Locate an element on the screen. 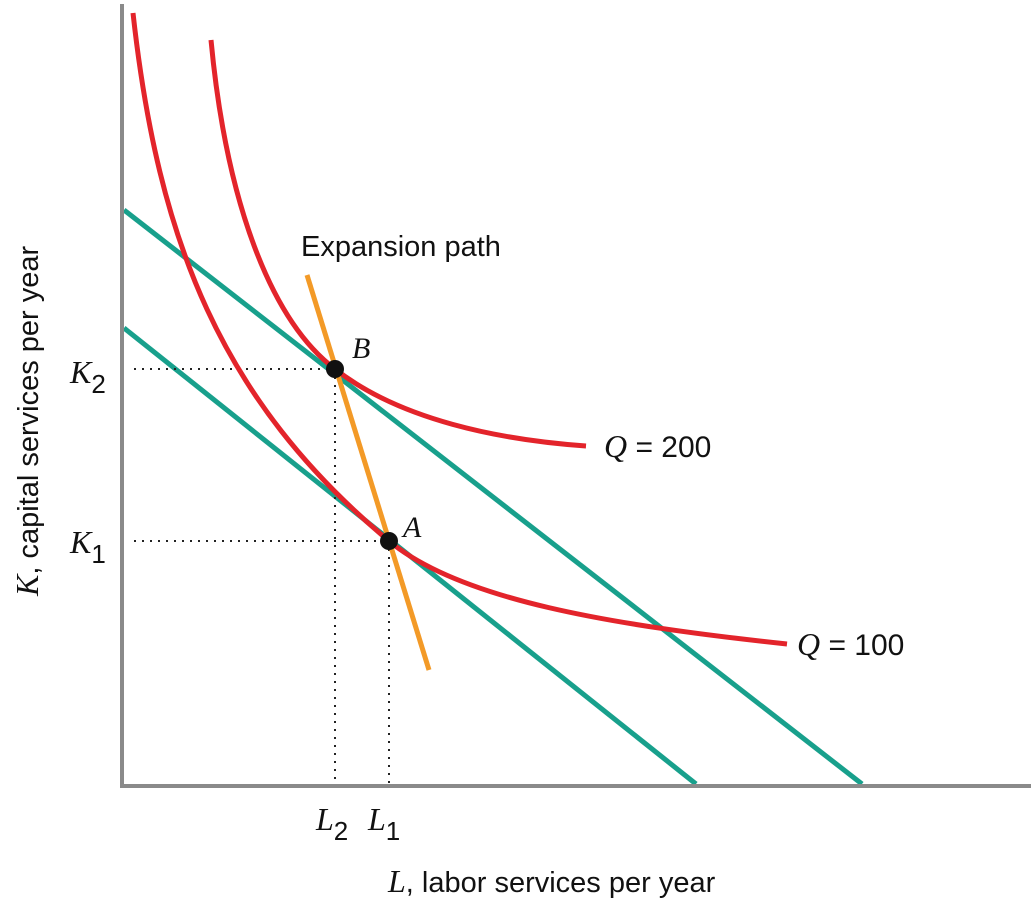 This screenshot has height=904, width=1033. point-b-label: B is located at coordinates (361, 348).